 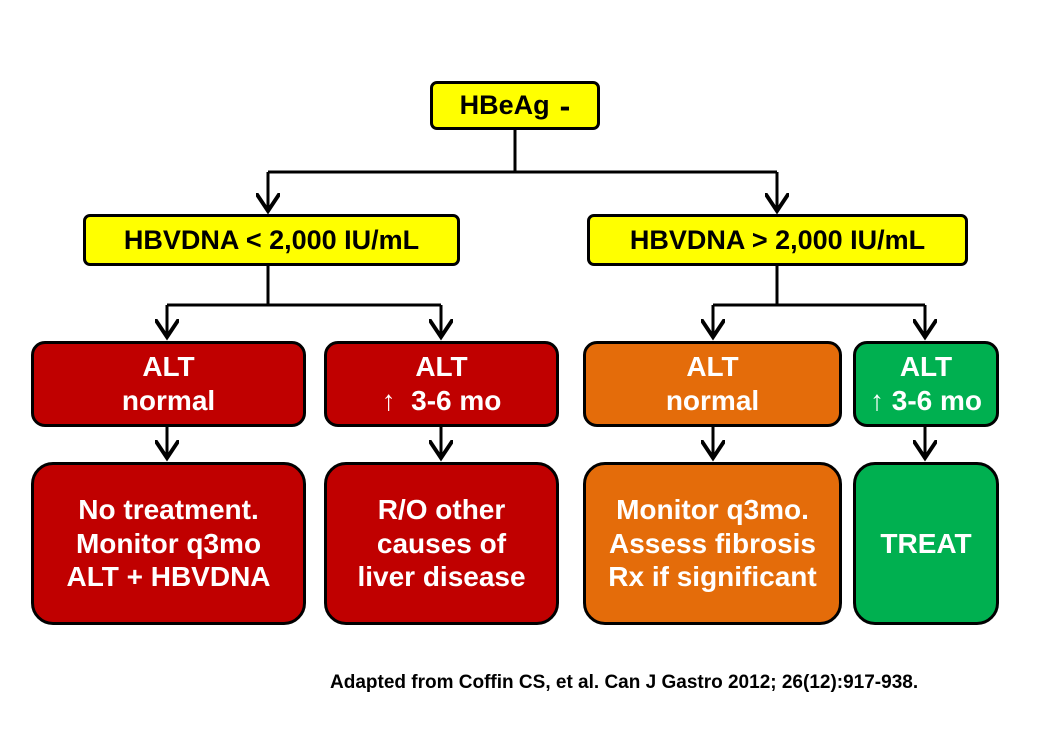 I want to click on alt-node-2: ALT ↑ 3-6 mo, so click(x=441, y=384).